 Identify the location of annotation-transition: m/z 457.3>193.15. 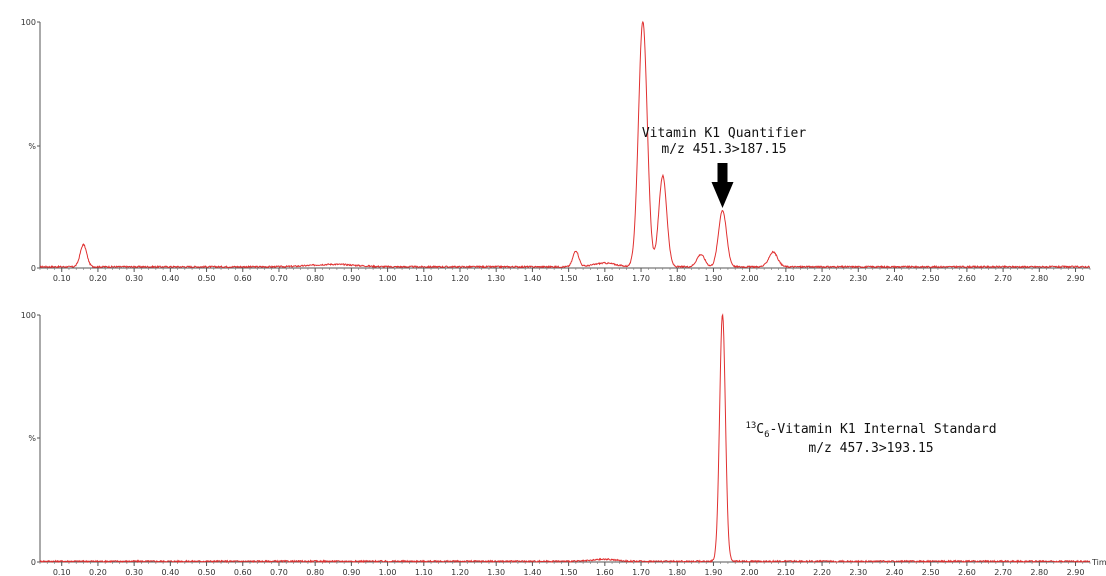
(870, 448).